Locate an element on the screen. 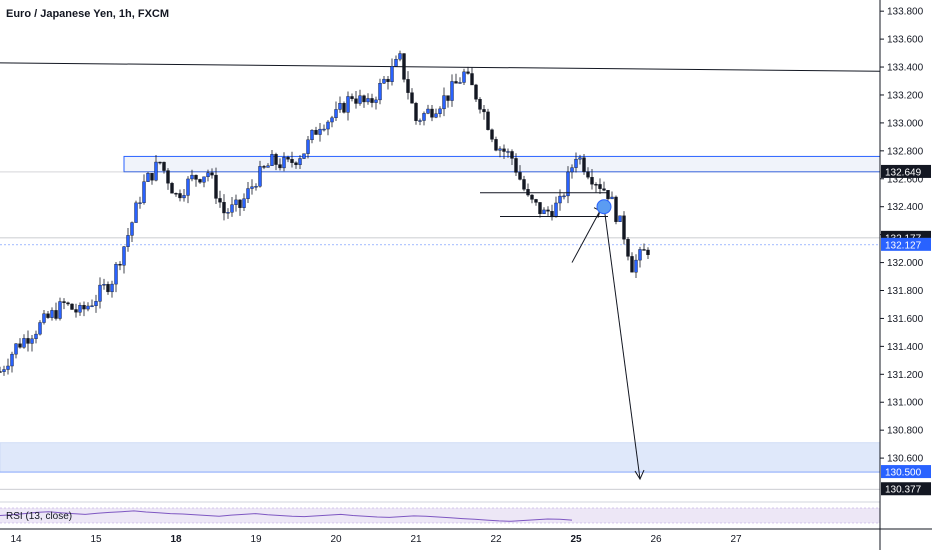  resistance-line is located at coordinates (440, 67).